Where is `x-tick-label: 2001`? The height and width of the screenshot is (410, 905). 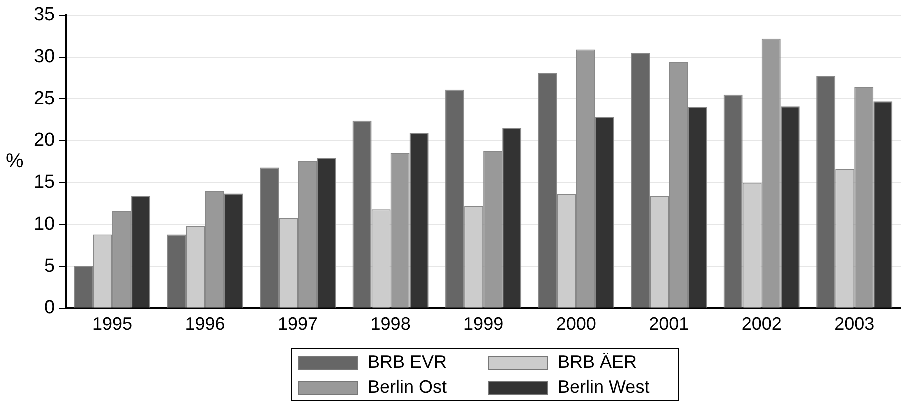 x-tick-label: 2001 is located at coordinates (669, 324).